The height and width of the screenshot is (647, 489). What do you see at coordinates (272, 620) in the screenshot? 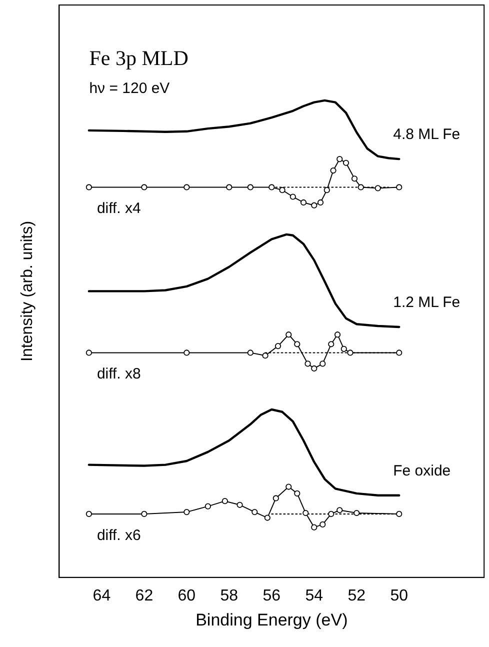
I see `x-axis-title: Binding Energy (eV)` at bounding box center [272, 620].